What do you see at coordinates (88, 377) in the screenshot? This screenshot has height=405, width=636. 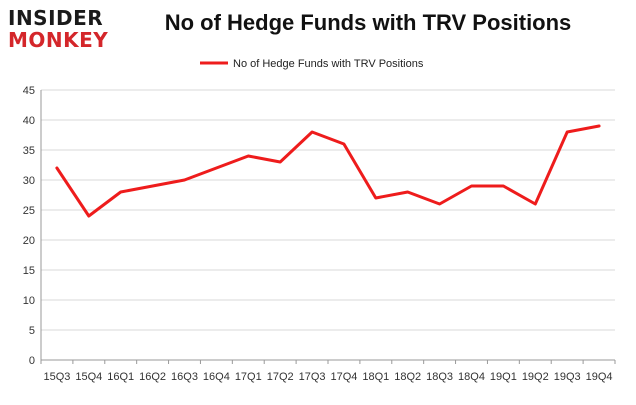 I see `x-tick-label: 15Q4` at bounding box center [88, 377].